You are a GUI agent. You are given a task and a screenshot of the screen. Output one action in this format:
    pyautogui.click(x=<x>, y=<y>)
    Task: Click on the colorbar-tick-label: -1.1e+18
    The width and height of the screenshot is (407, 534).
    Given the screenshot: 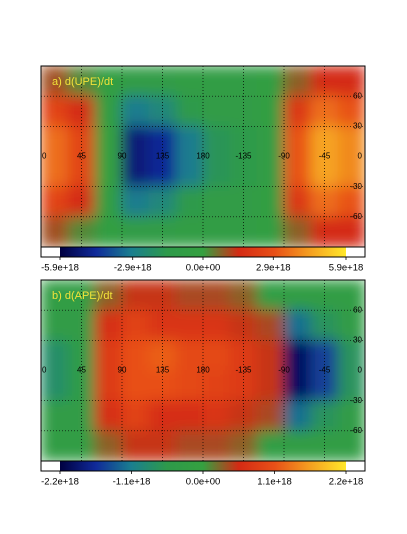 What is the action you would take?
    pyautogui.click(x=132, y=482)
    